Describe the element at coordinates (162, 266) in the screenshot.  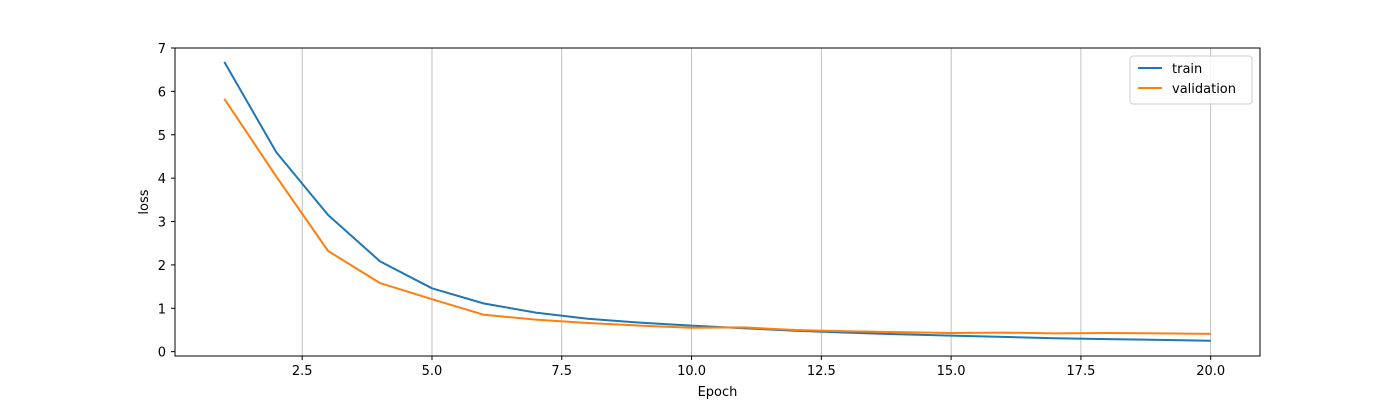
I see `y-tick-label: 2` at that location.